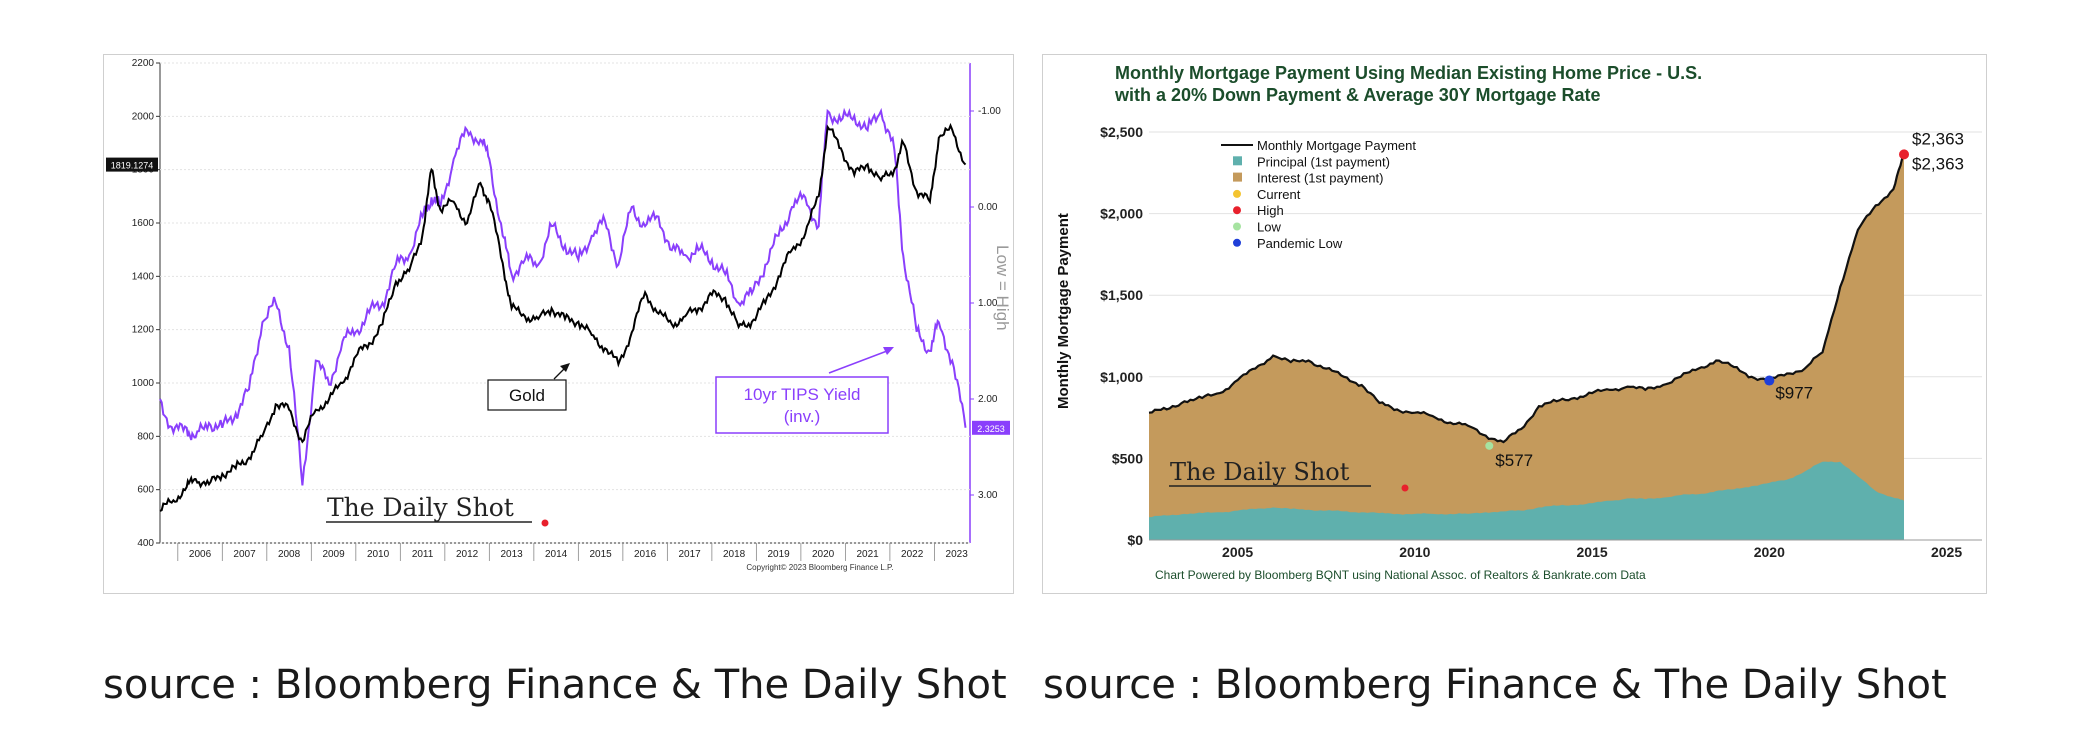  Describe the element at coordinates (888, 351) in the screenshot. I see `tips-annotation-arrowhead` at that location.